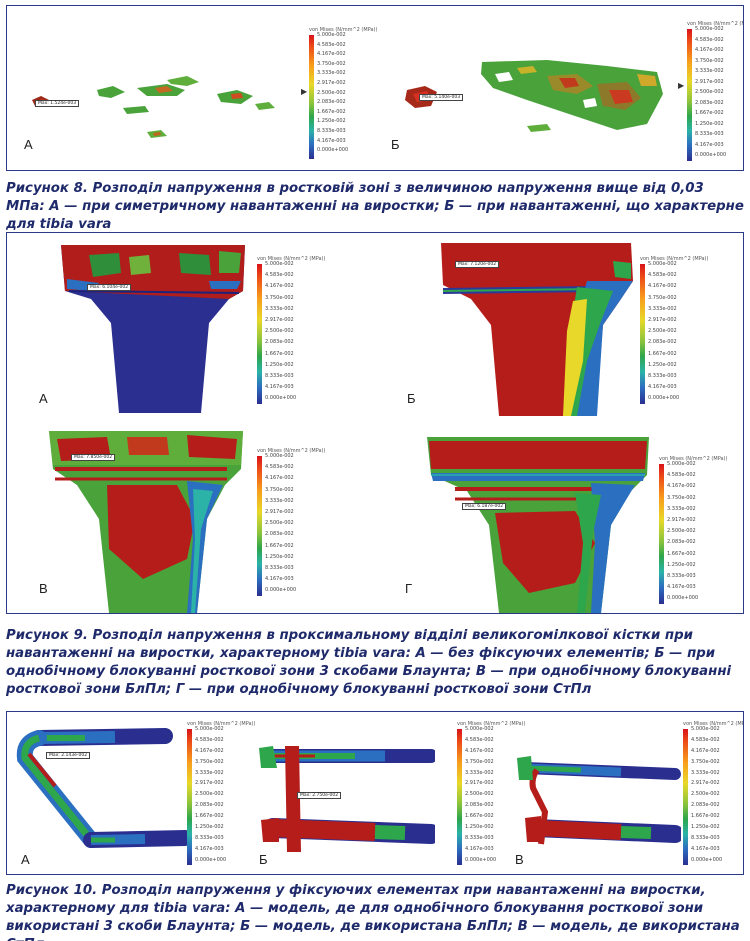 The height and width of the screenshot is (941, 750). Describe the element at coordinates (101, 788) in the screenshot. I see `fig10-a-staple-map` at that location.